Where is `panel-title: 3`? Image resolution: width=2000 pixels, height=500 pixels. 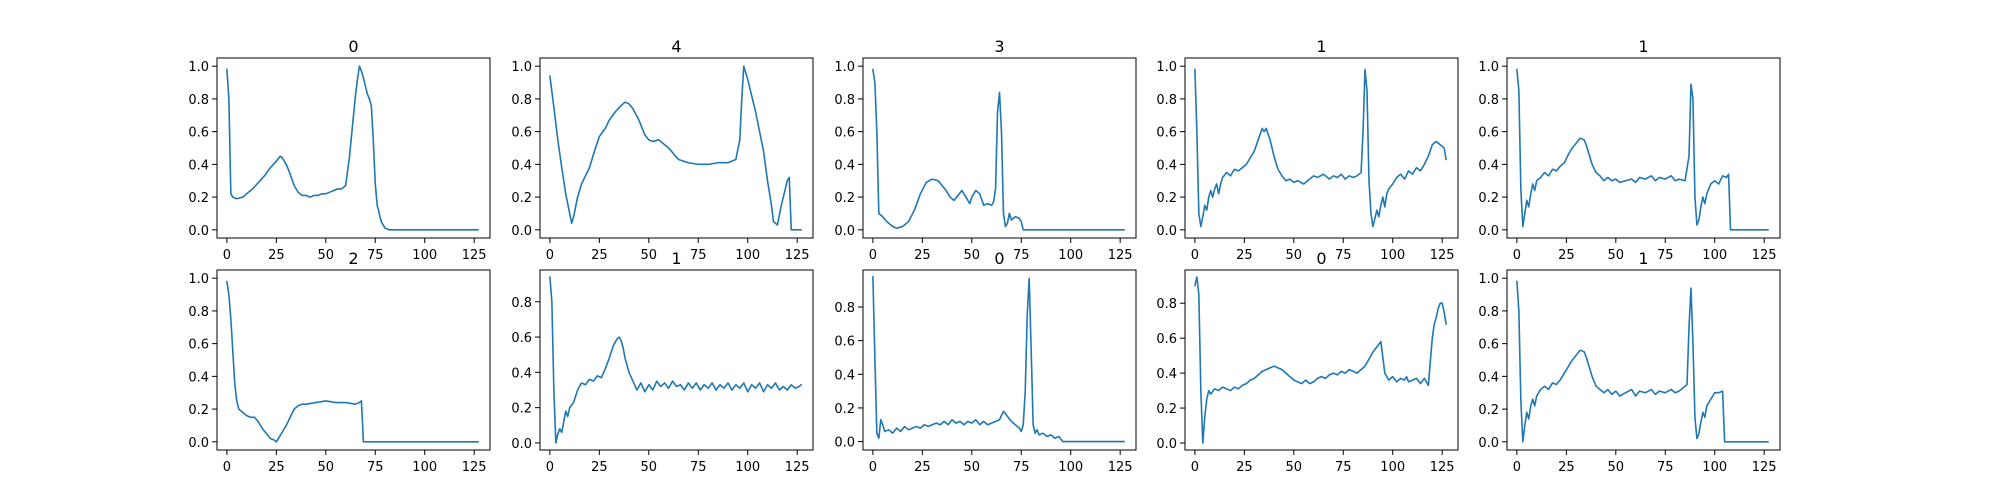 panel-title: 3 is located at coordinates (999, 46).